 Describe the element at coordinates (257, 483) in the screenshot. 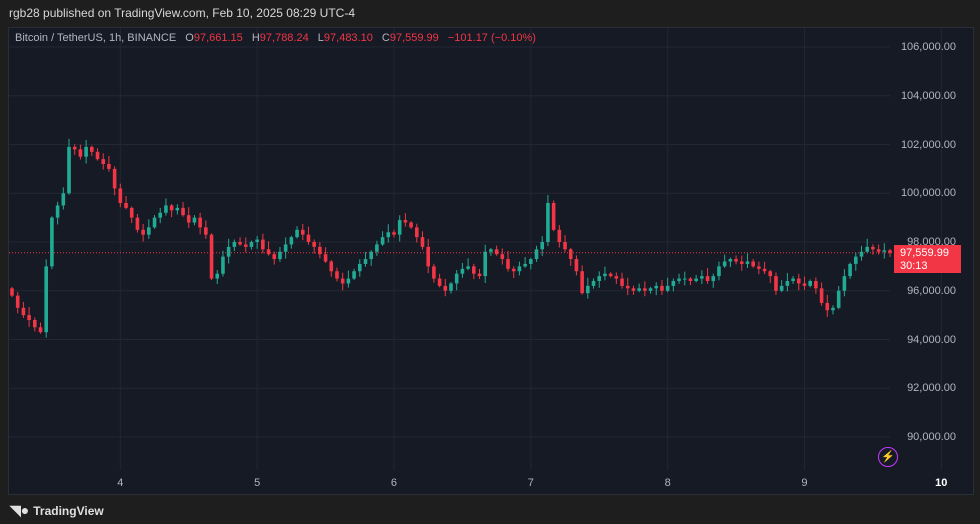

I see `x-tick-label: 5` at that location.